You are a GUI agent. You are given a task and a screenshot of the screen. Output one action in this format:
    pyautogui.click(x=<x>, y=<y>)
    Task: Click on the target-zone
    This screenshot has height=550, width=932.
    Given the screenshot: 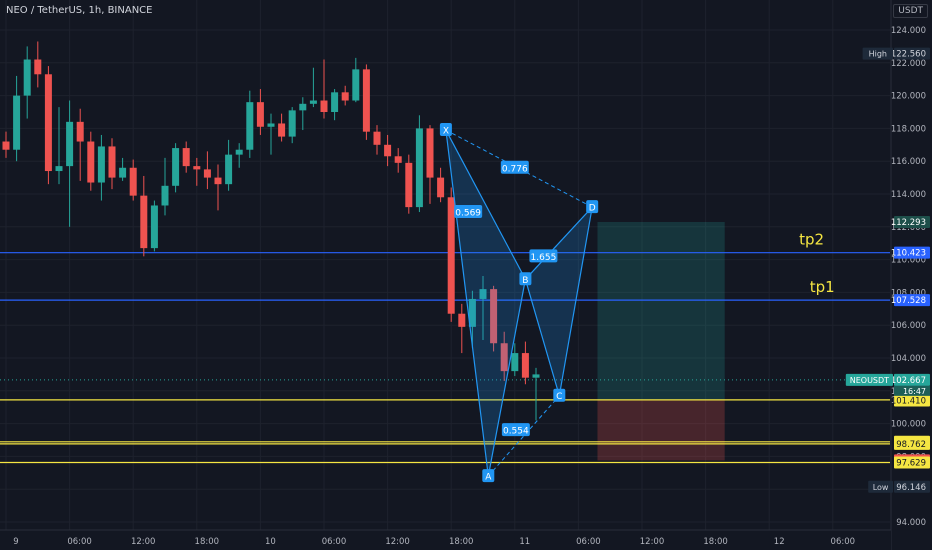 What is the action you would take?
    pyautogui.click(x=661, y=311)
    